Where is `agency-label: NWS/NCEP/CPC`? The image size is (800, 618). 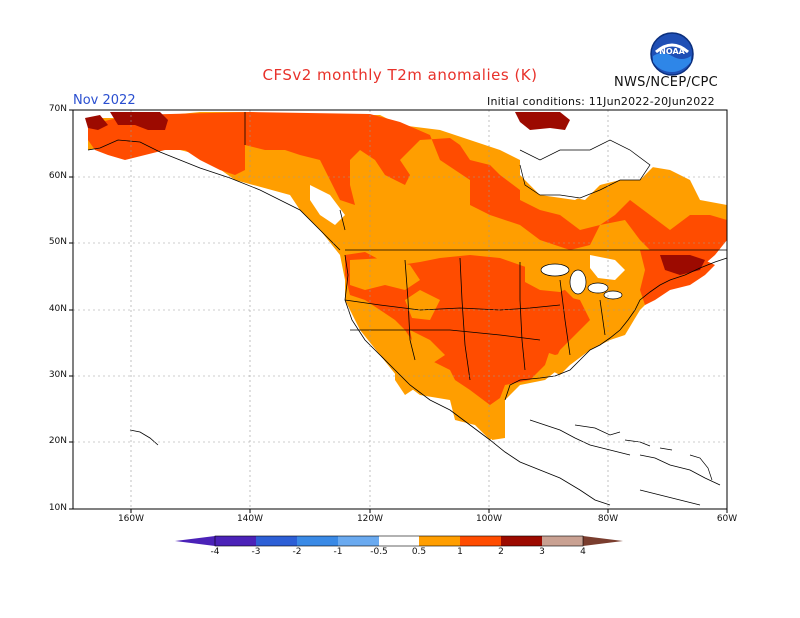 agency-label: NWS/NCEP/CPC is located at coordinates (666, 82).